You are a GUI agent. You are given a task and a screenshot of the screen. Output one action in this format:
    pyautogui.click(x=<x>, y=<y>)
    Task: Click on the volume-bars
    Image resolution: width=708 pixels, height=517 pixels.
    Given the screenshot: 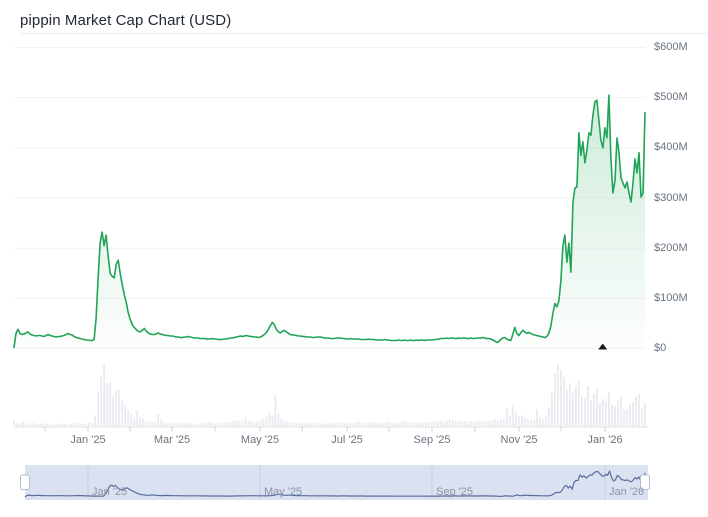 What is the action you would take?
    pyautogui.click(x=329, y=395)
    